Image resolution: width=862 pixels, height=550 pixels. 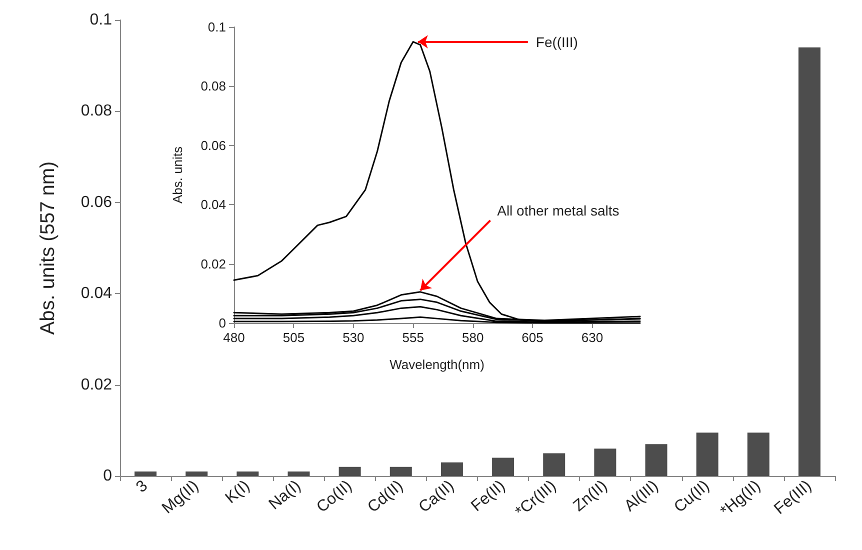 What do you see at coordinates (413, 337) in the screenshot?
I see `x-tick-label: 555` at bounding box center [413, 337].